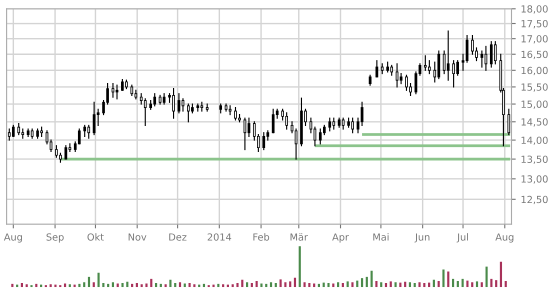 This screenshot has height=293, width=550. I want to click on x-tick-label: Aug, so click(504, 238).